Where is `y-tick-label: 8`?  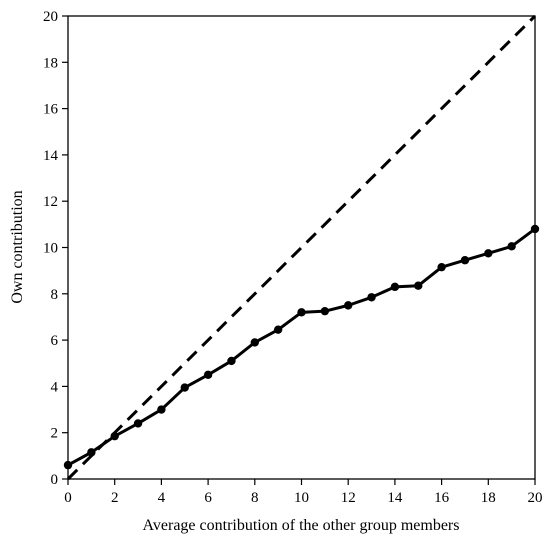 y-tick-label: 8 is located at coordinates (55, 295).